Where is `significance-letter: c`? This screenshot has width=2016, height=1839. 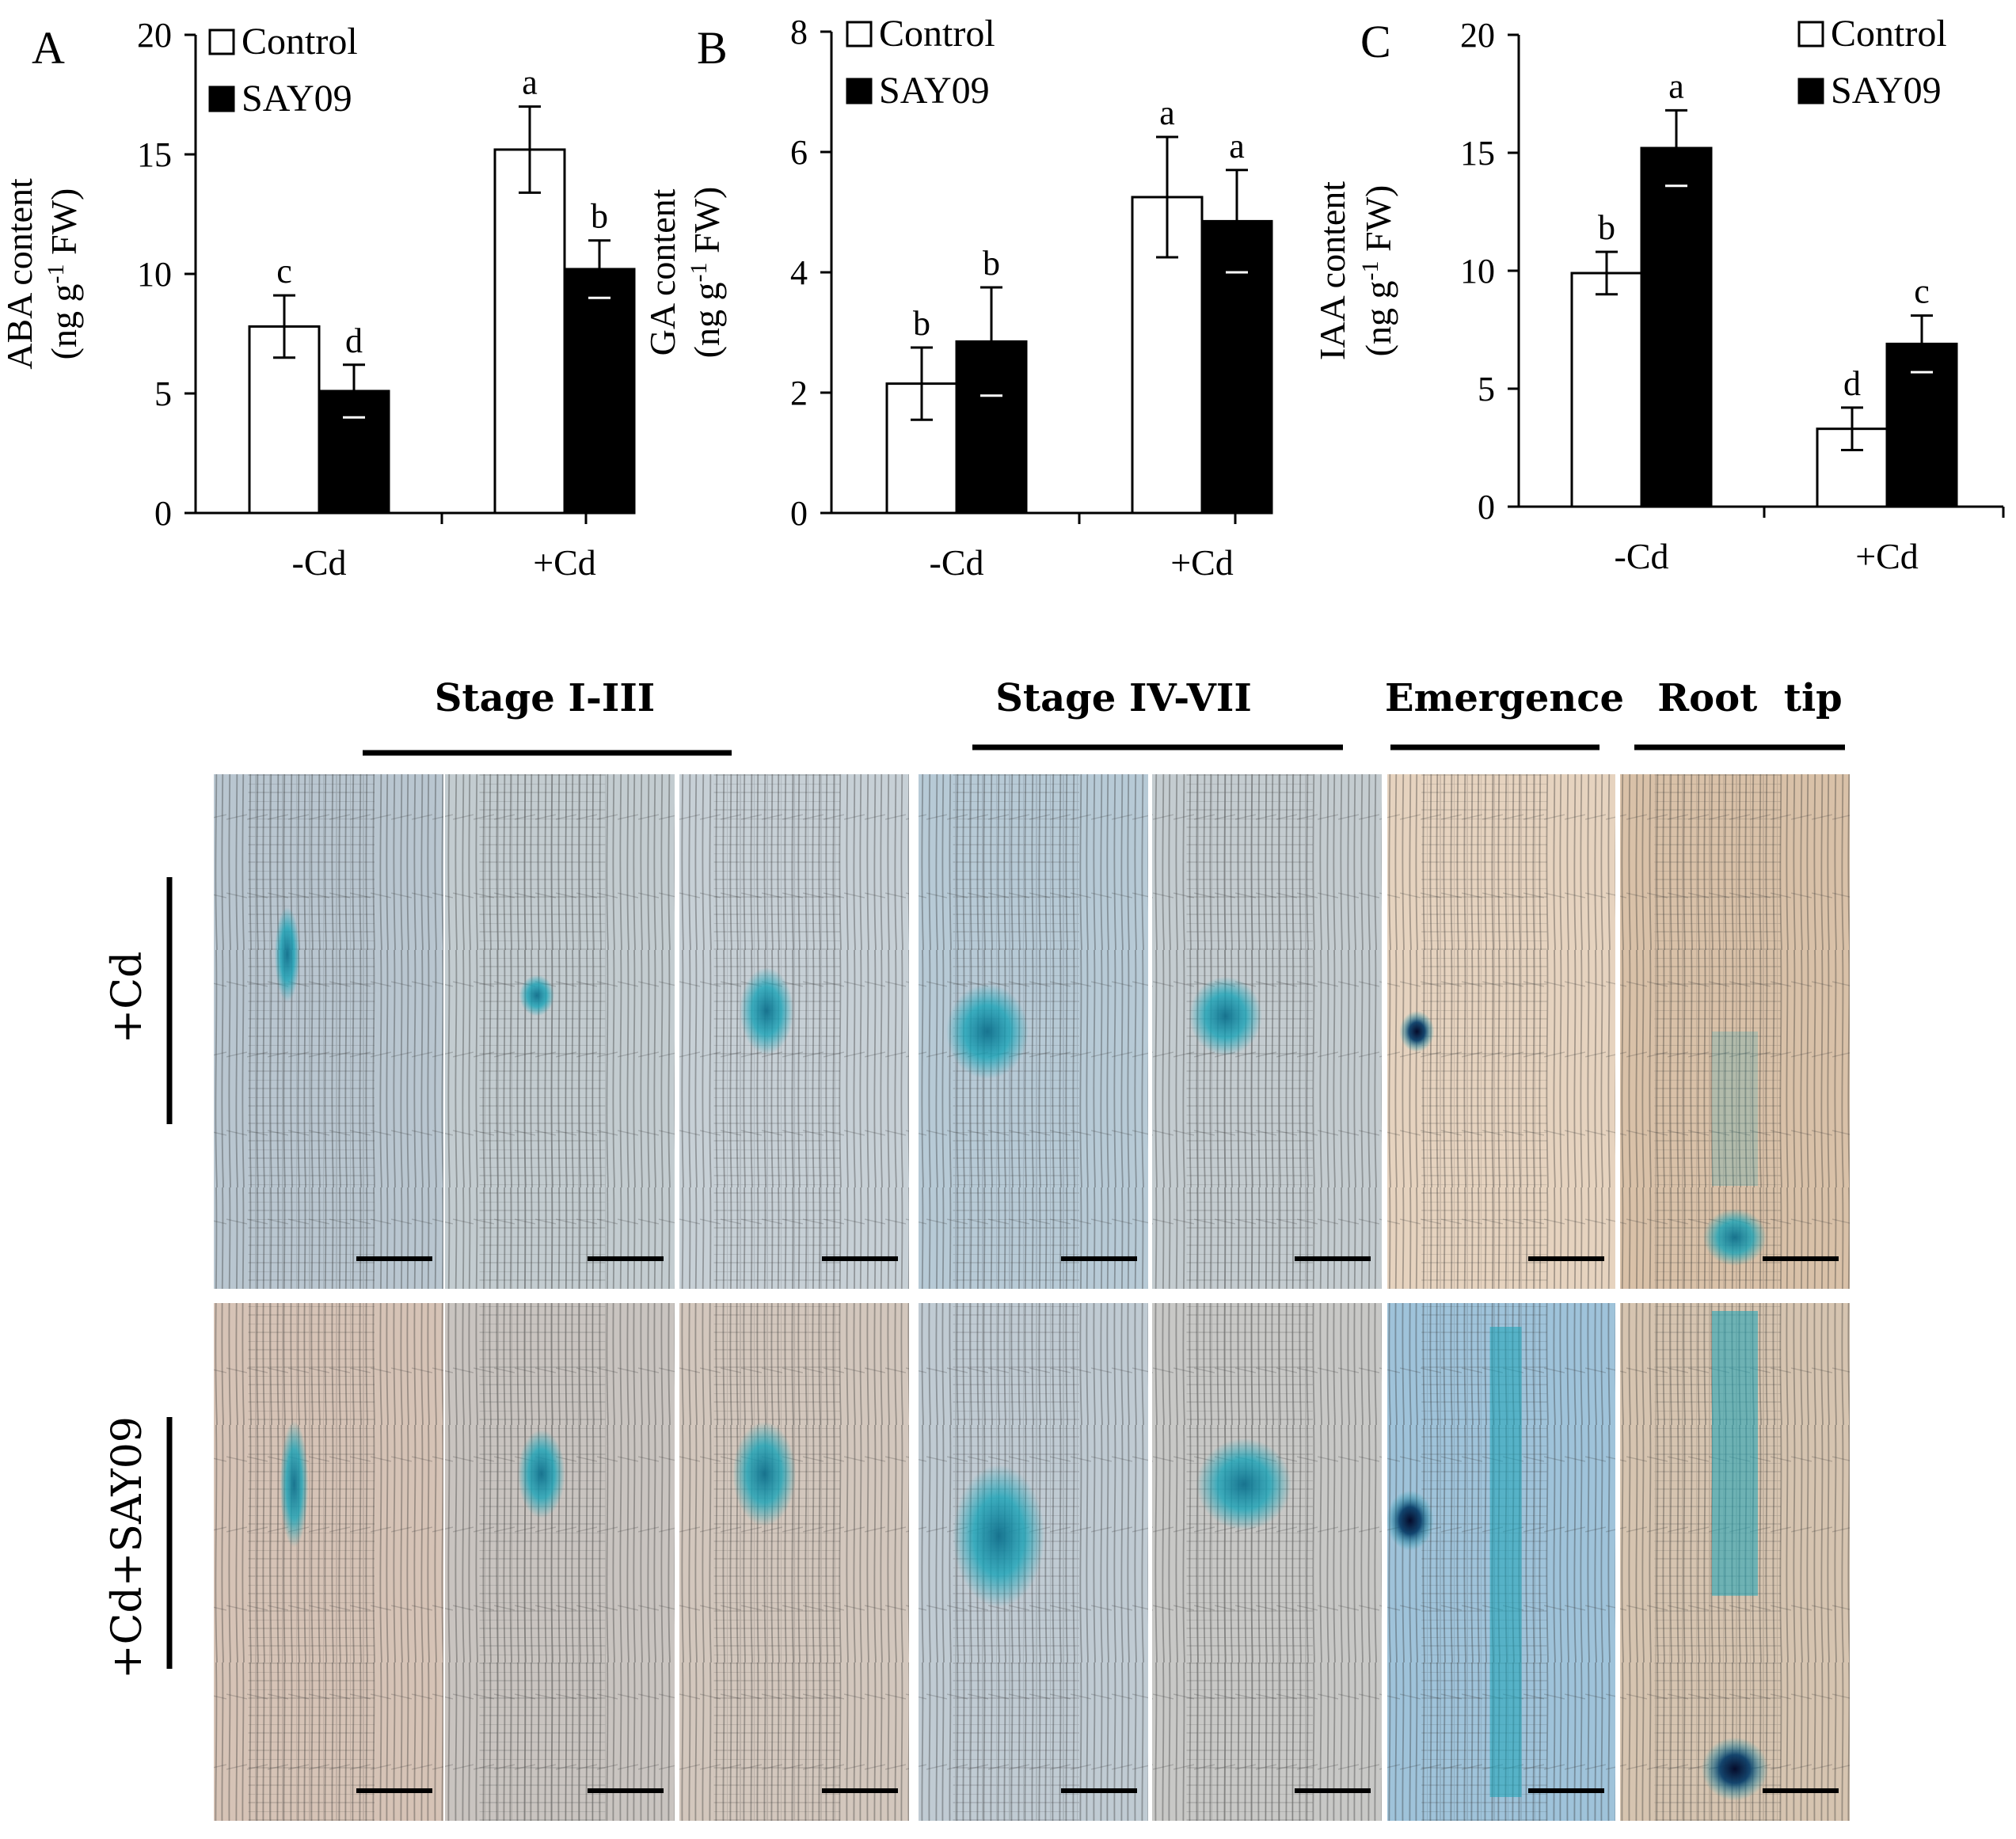 significance-letter: c is located at coordinates (1922, 291).